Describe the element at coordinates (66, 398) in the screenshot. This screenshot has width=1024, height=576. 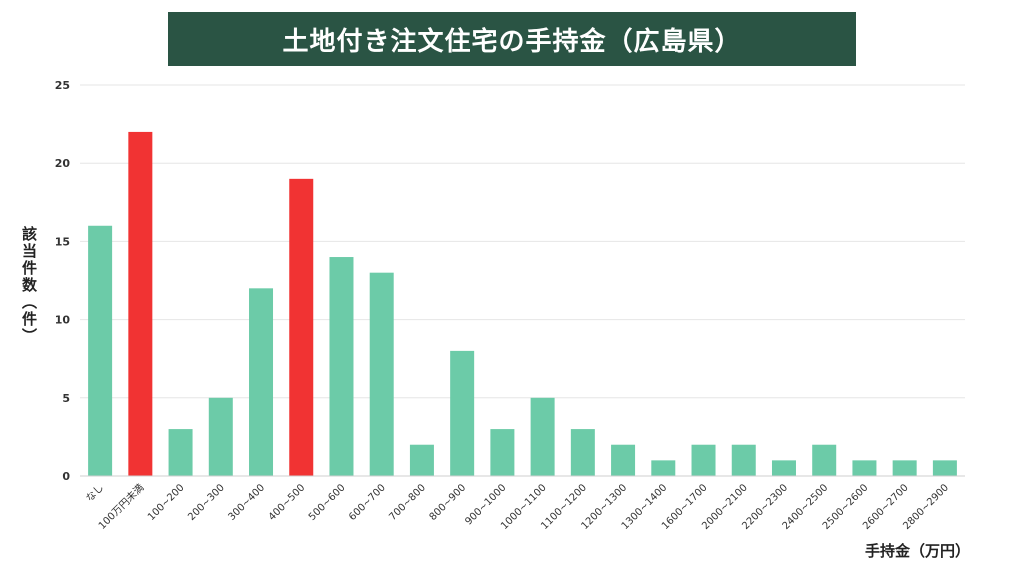
I see `y-tick-label: 5` at that location.